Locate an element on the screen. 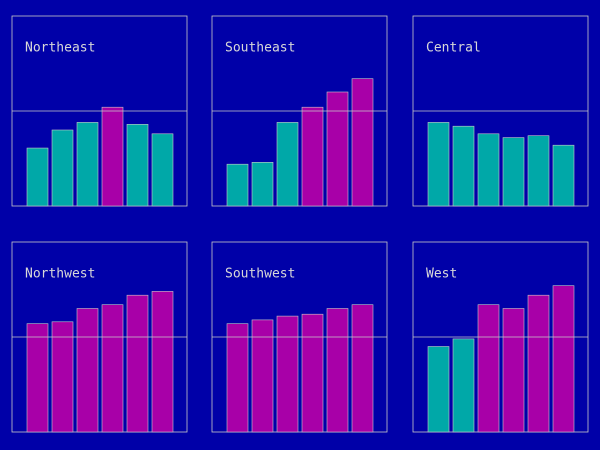  panel-title: Northwest is located at coordinates (60, 274).